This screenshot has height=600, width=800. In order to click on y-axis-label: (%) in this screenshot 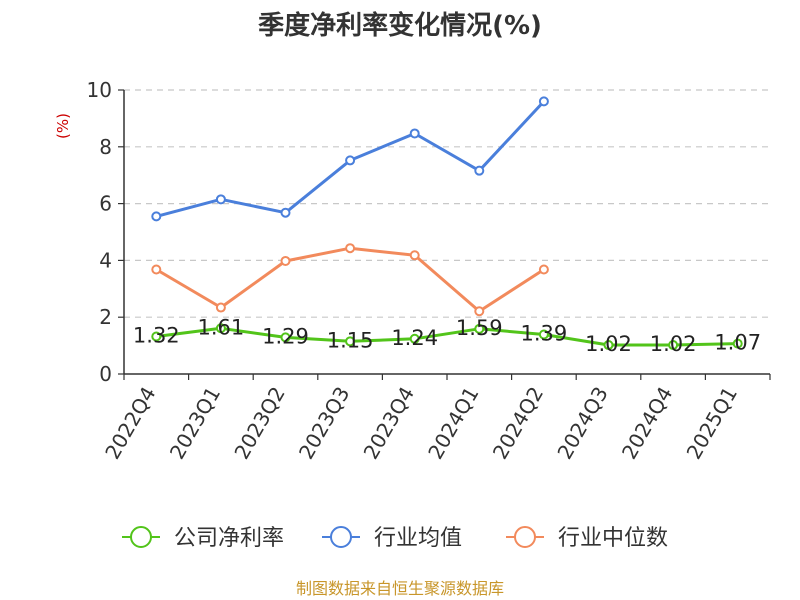, I will do `click(63, 126)`.